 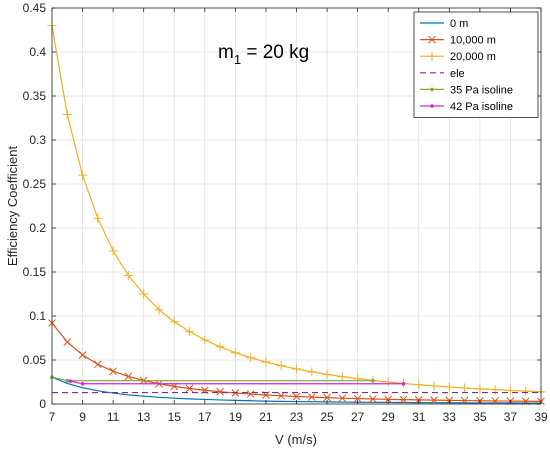 I want to click on x-tick-label: 19, so click(x=236, y=417).